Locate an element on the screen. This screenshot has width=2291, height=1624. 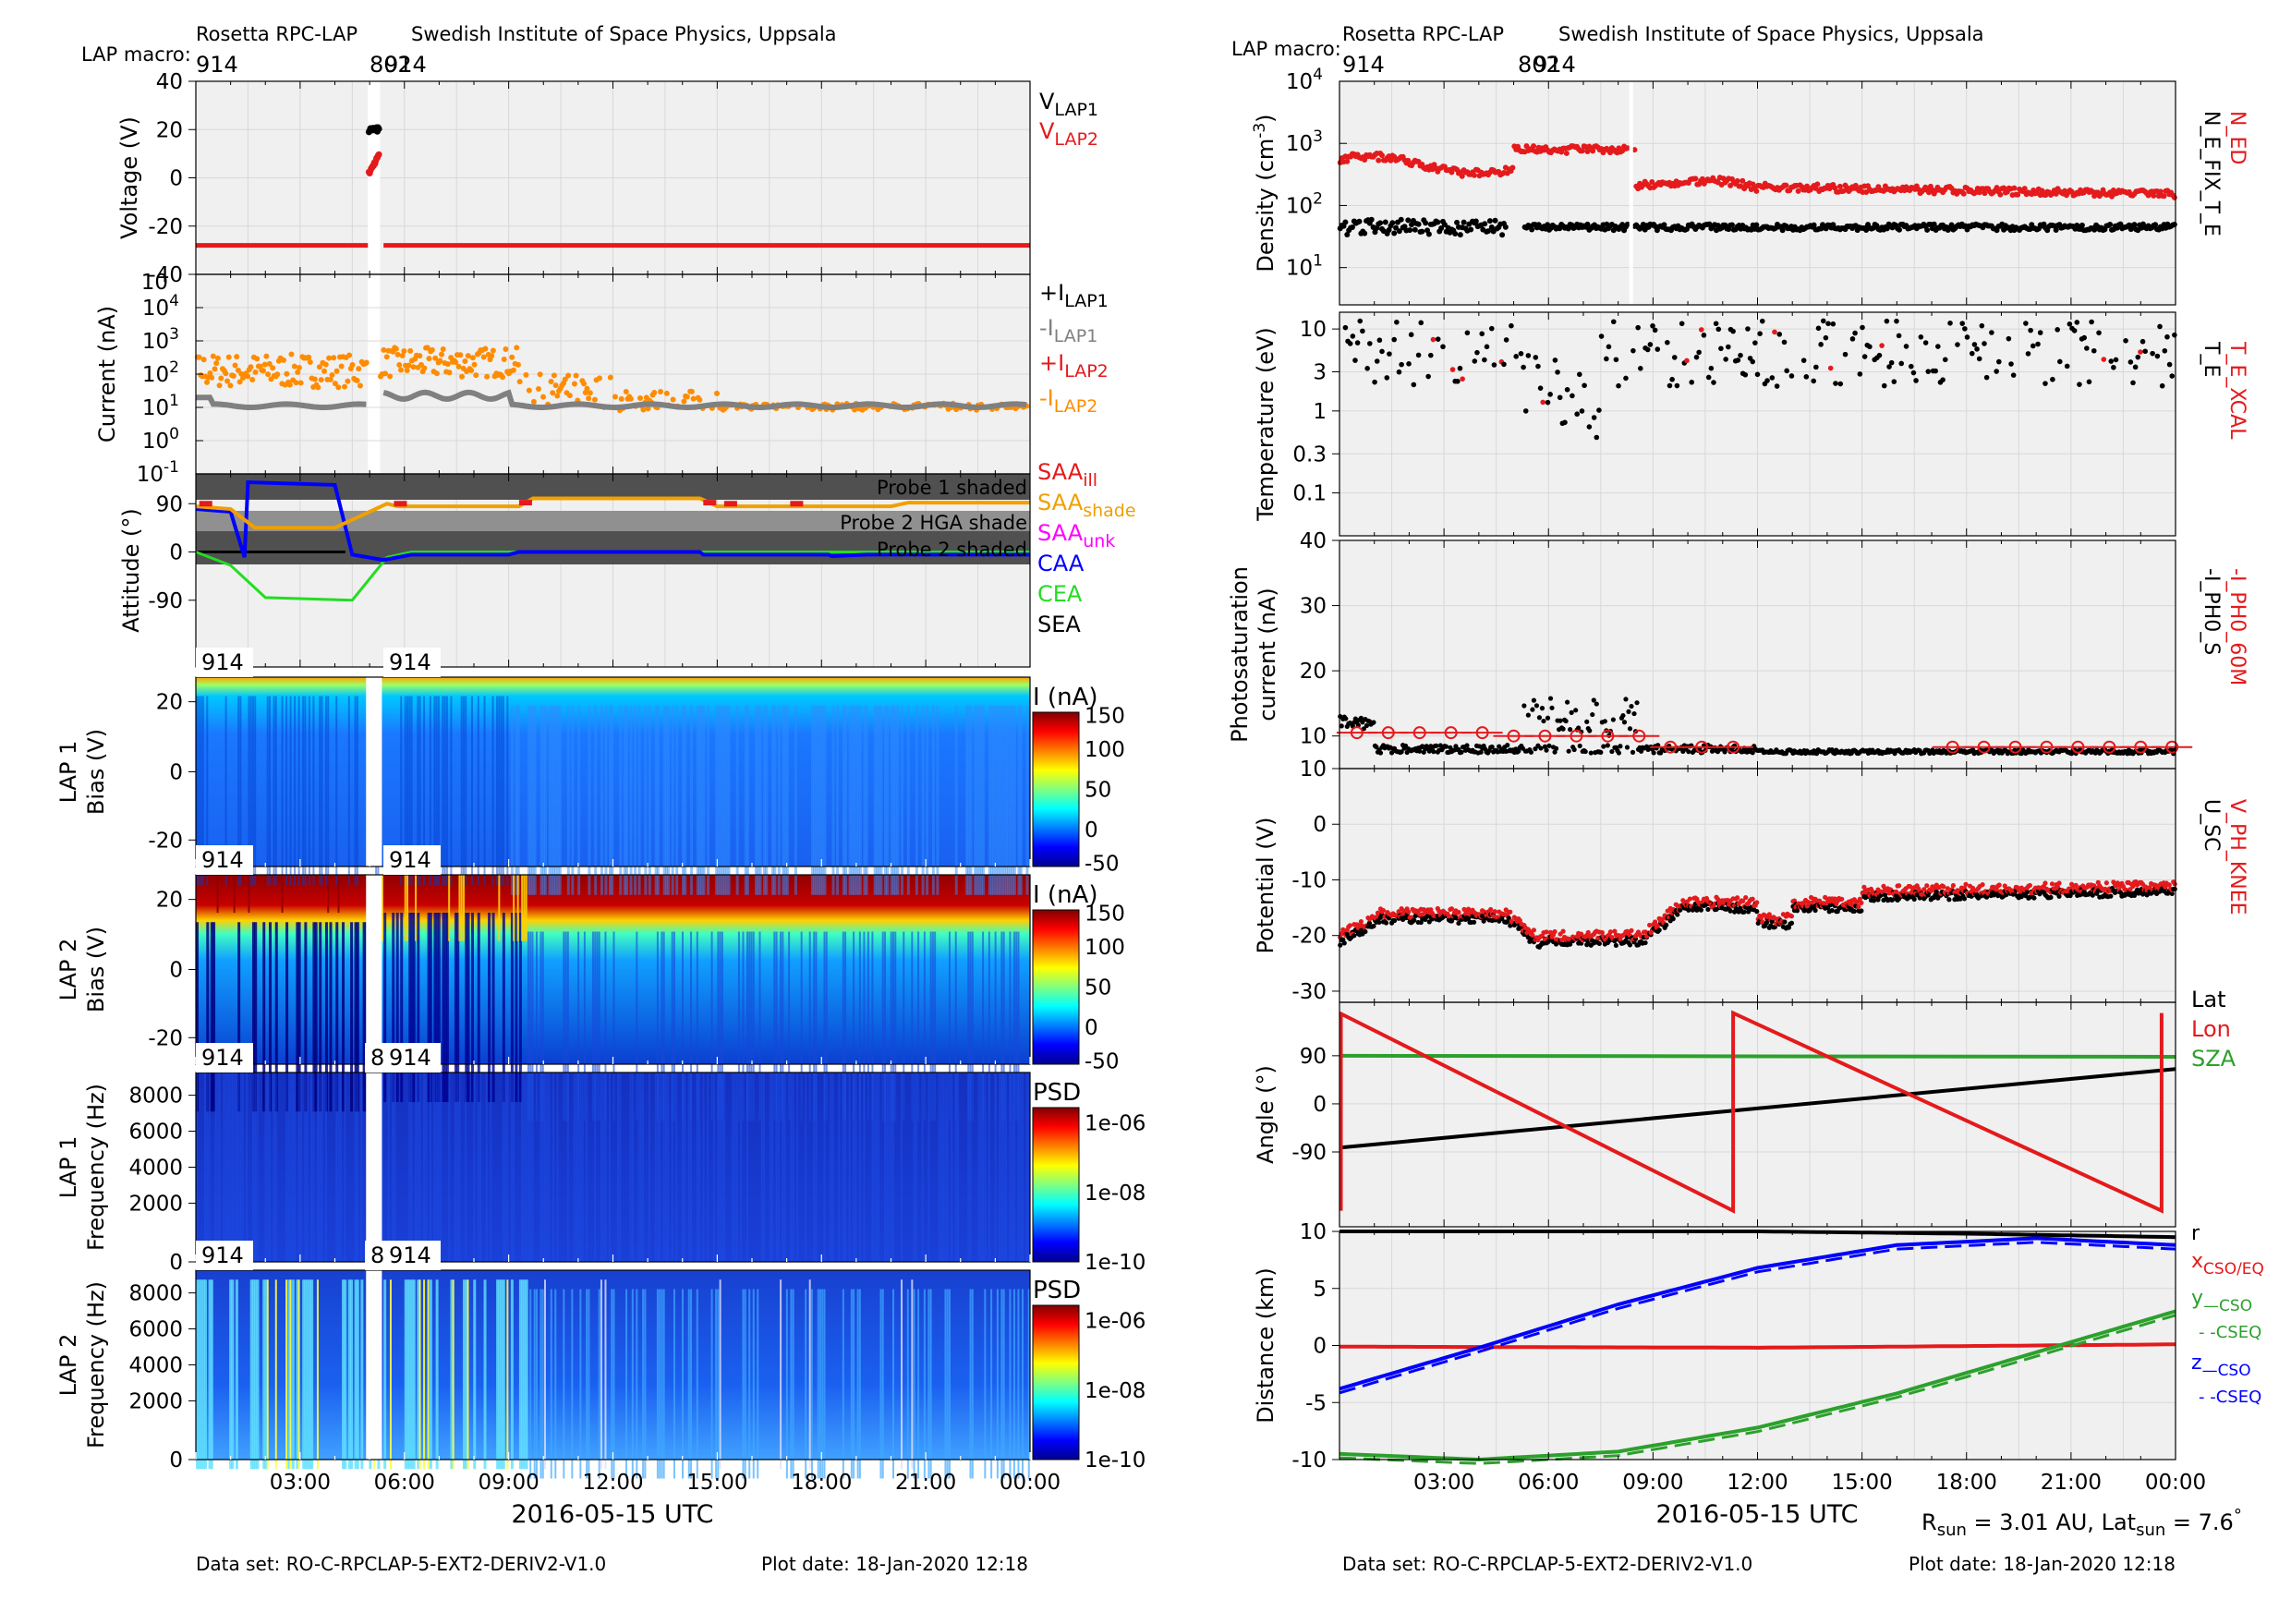
data-gap is located at coordinates (1632, 193).